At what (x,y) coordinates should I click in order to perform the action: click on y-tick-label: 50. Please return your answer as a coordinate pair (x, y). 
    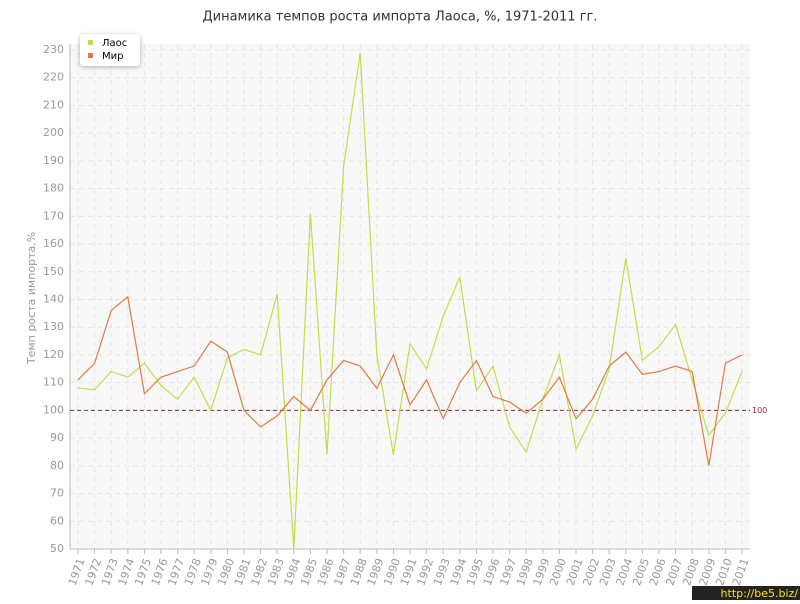
    Looking at the image, I should click on (57, 548).